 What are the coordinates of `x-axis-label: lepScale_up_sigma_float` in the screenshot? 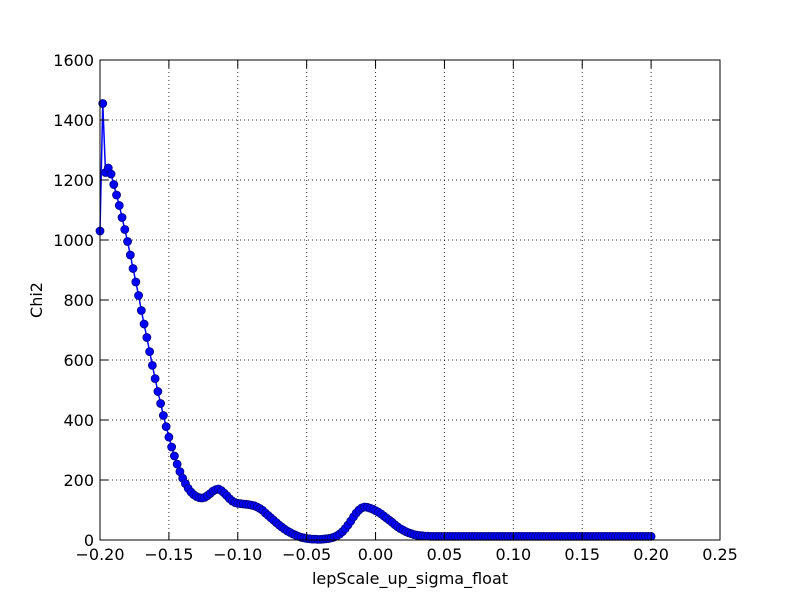 It's located at (410, 579).